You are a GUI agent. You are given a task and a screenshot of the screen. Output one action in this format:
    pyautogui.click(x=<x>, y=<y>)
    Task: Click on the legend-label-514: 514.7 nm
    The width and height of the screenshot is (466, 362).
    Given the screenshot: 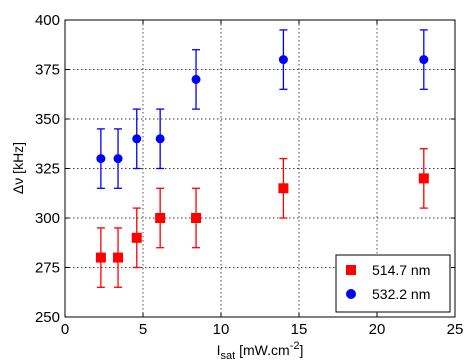 What is the action you would take?
    pyautogui.click(x=401, y=270)
    